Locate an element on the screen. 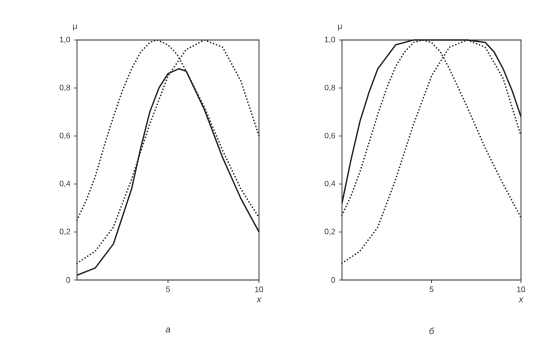  text: а is located at coordinates (168, 330).